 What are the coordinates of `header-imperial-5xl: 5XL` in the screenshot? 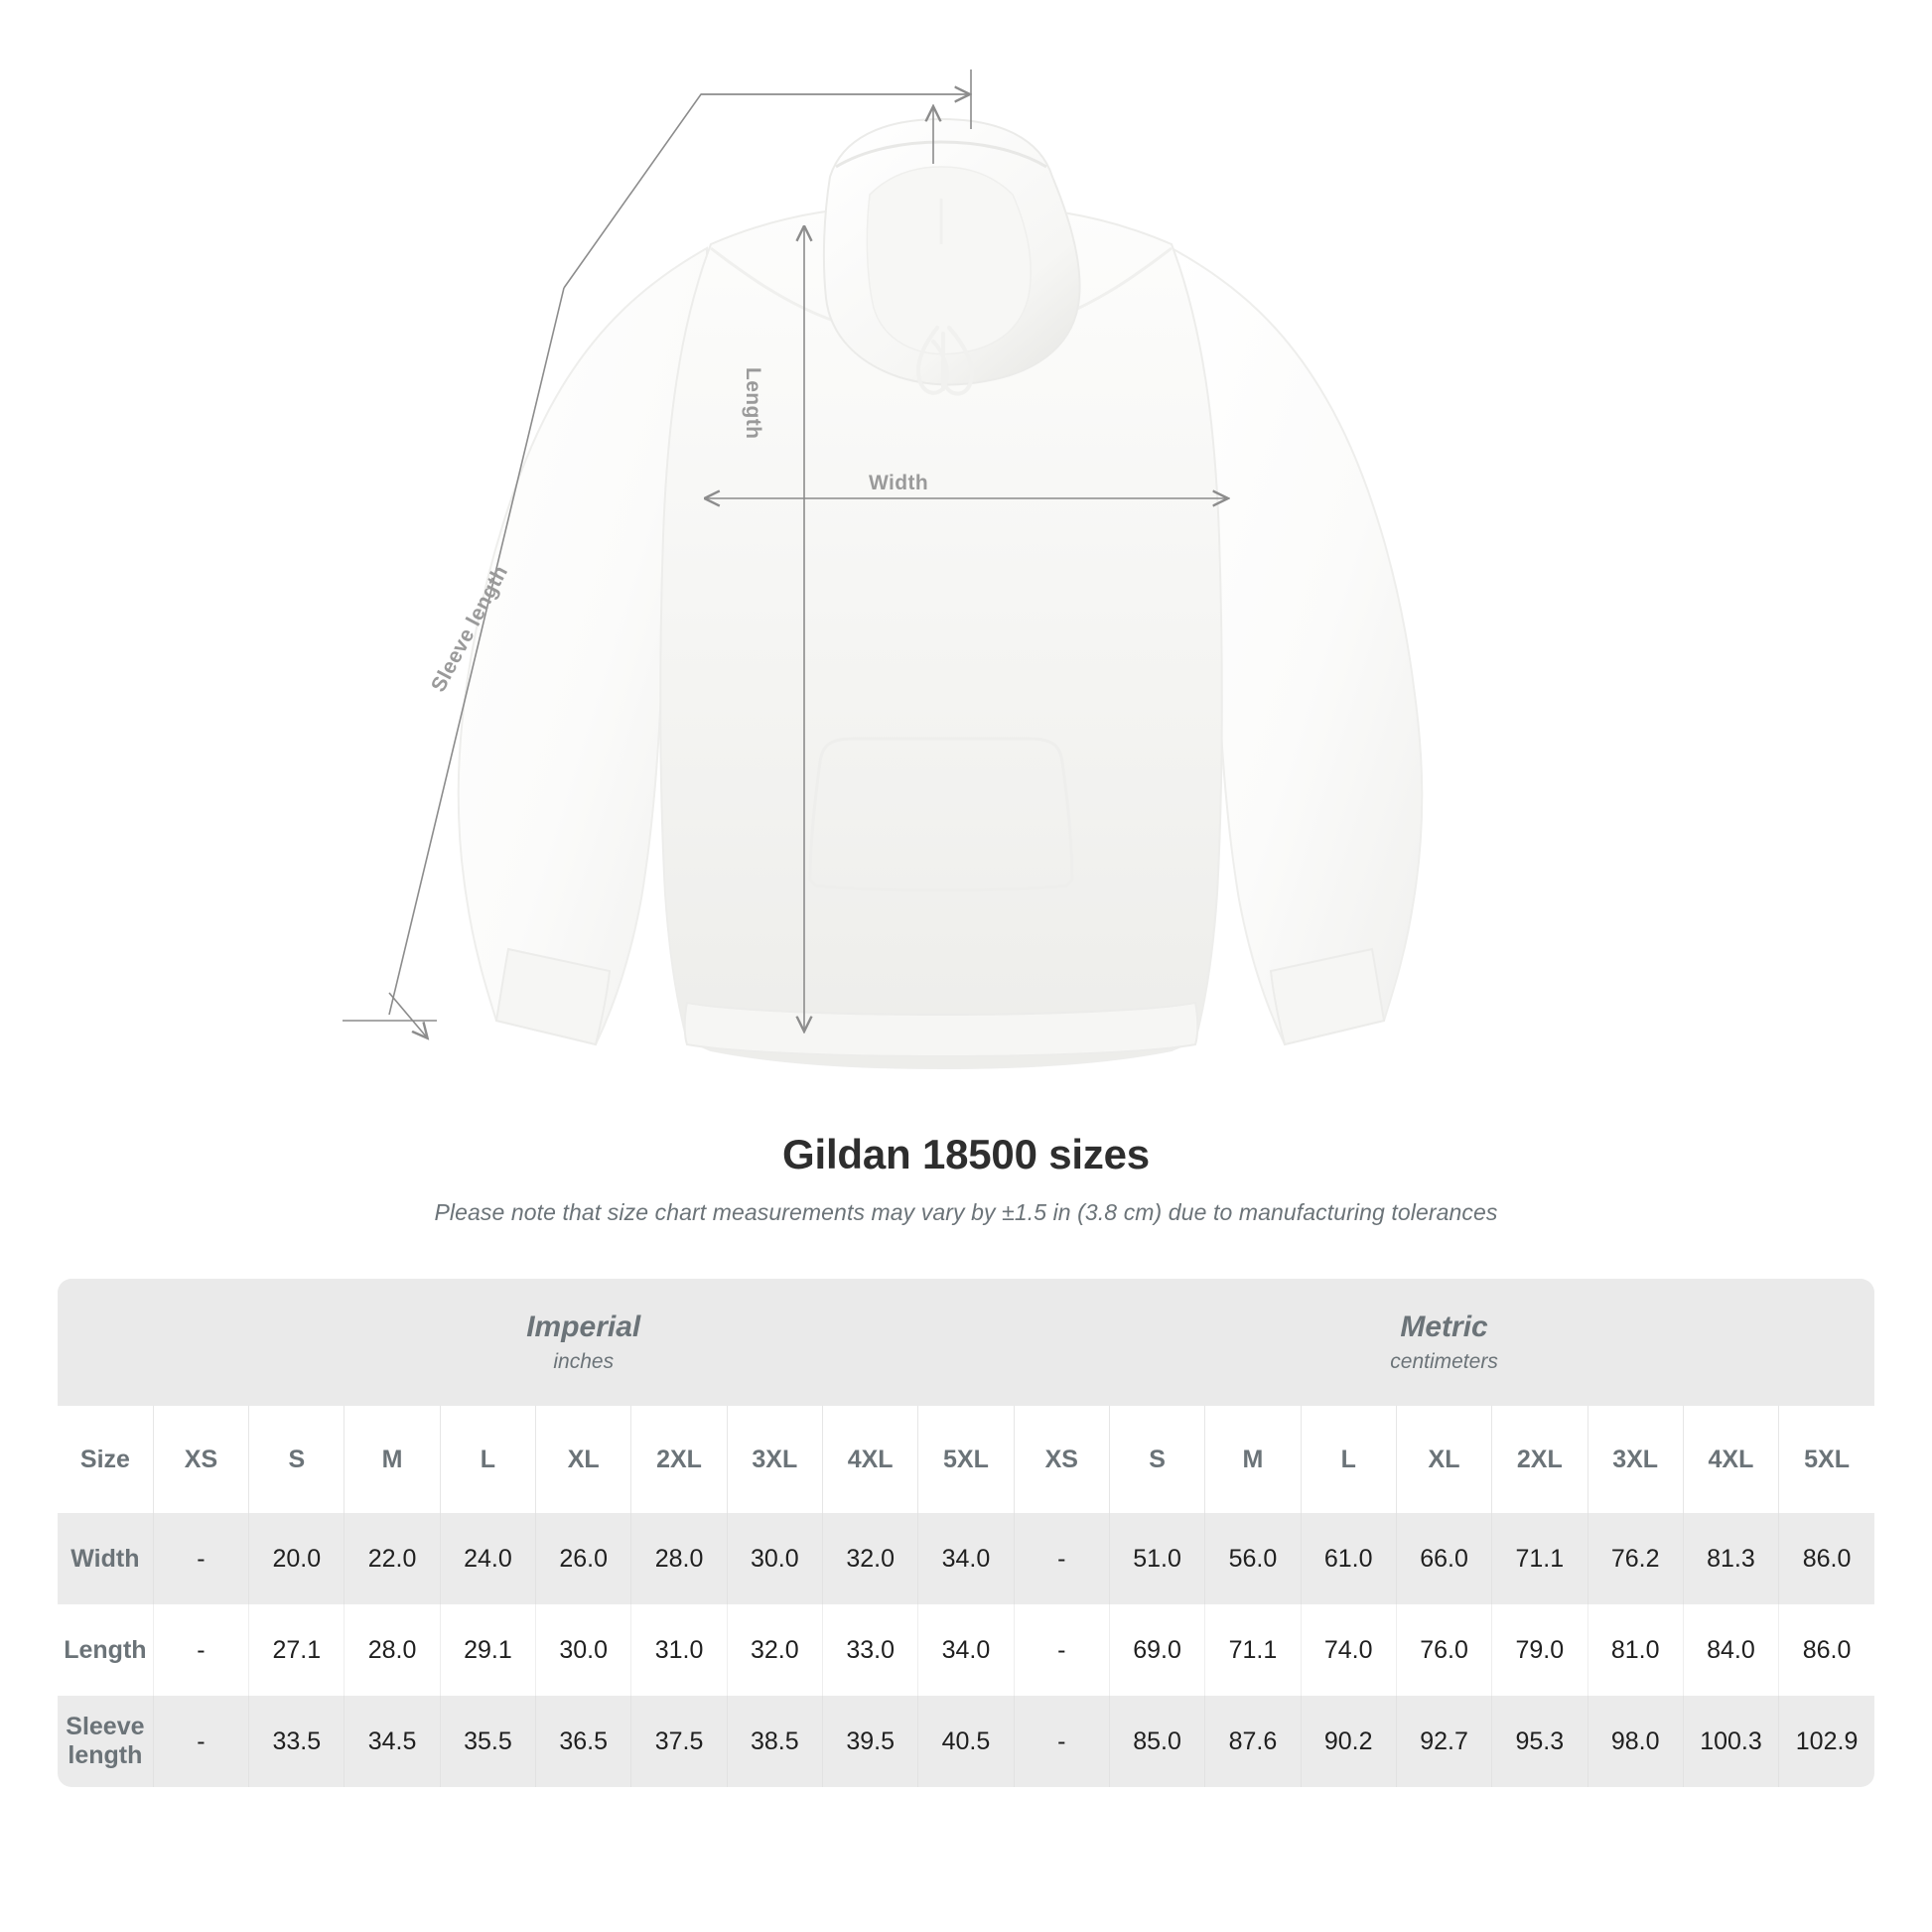 It's located at (966, 1459).